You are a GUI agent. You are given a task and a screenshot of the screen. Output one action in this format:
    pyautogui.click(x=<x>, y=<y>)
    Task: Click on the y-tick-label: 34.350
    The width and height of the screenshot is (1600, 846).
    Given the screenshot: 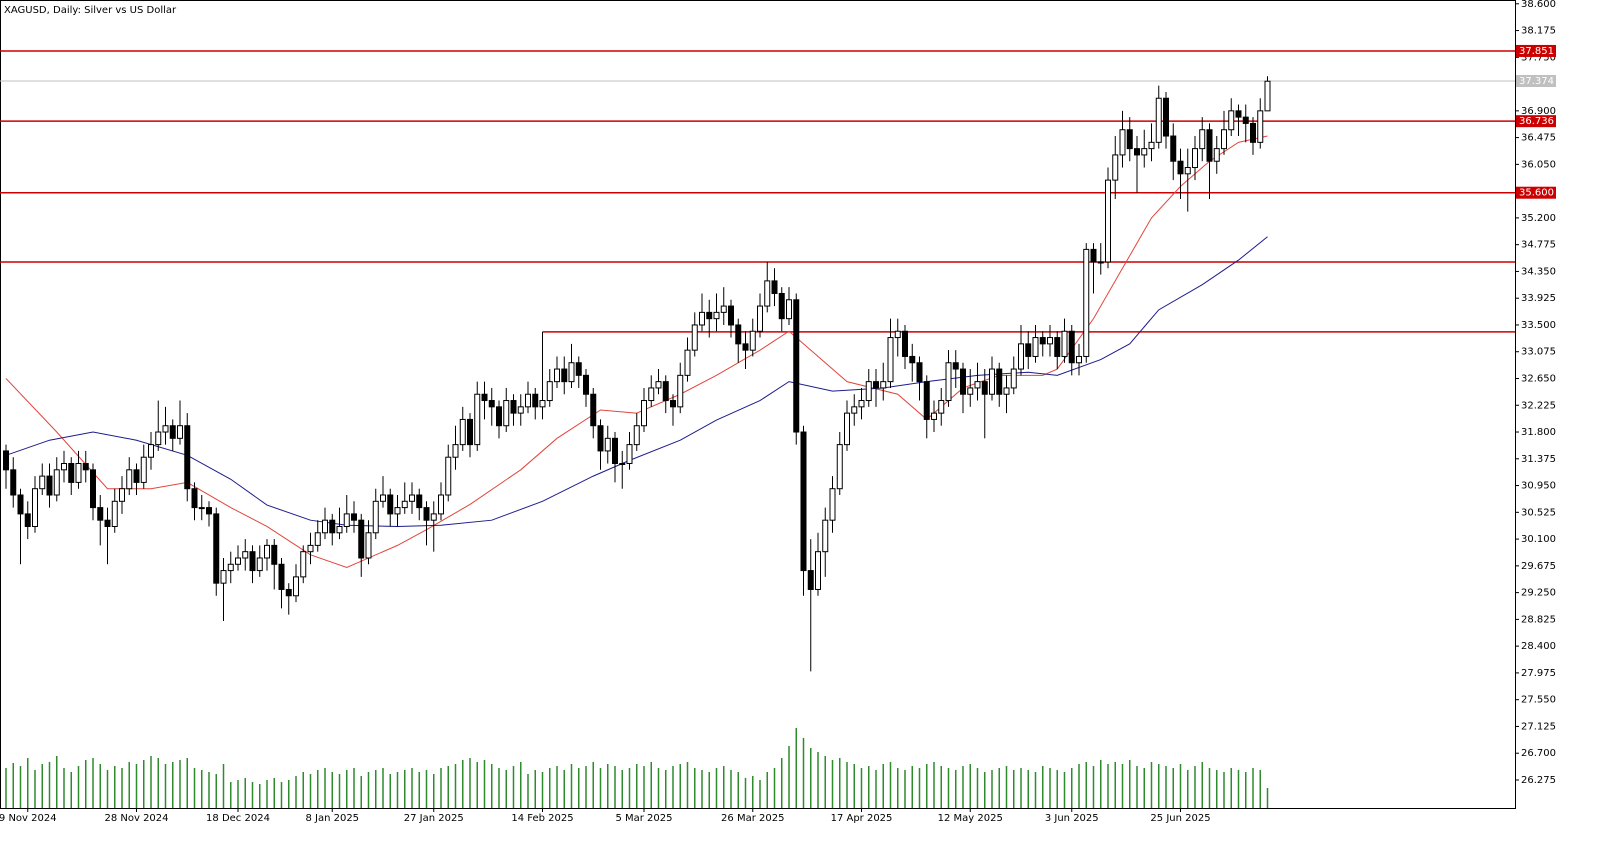 What is the action you would take?
    pyautogui.click(x=1538, y=271)
    